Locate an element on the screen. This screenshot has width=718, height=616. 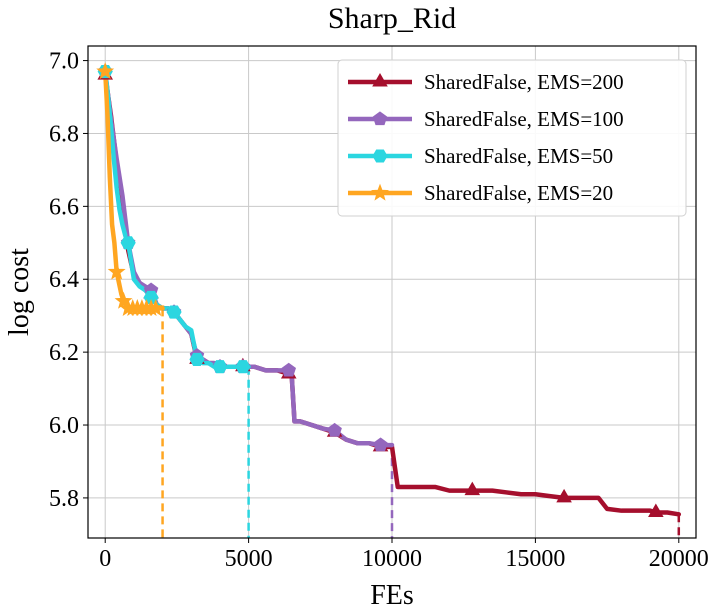
y-tick-label: 5.8 is located at coordinates (64, 499).